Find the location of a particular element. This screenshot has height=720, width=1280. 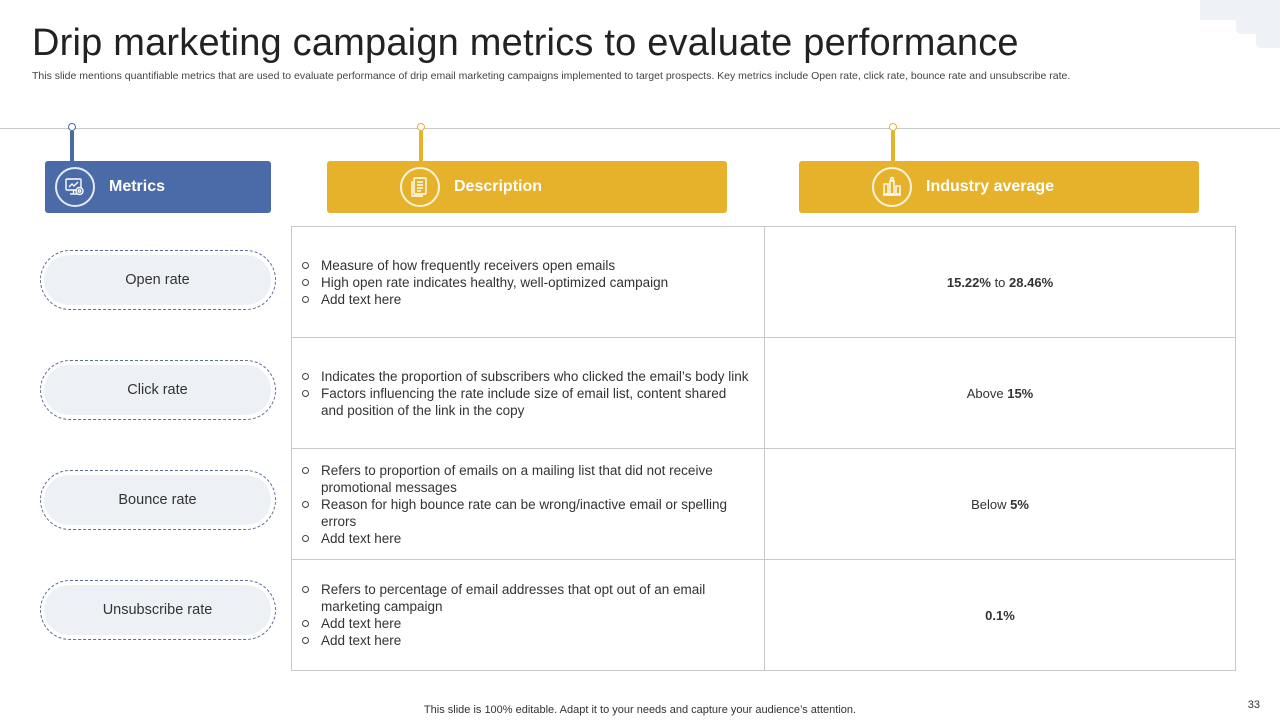

industry-average-cell: 0.1% is located at coordinates (1000, 615).